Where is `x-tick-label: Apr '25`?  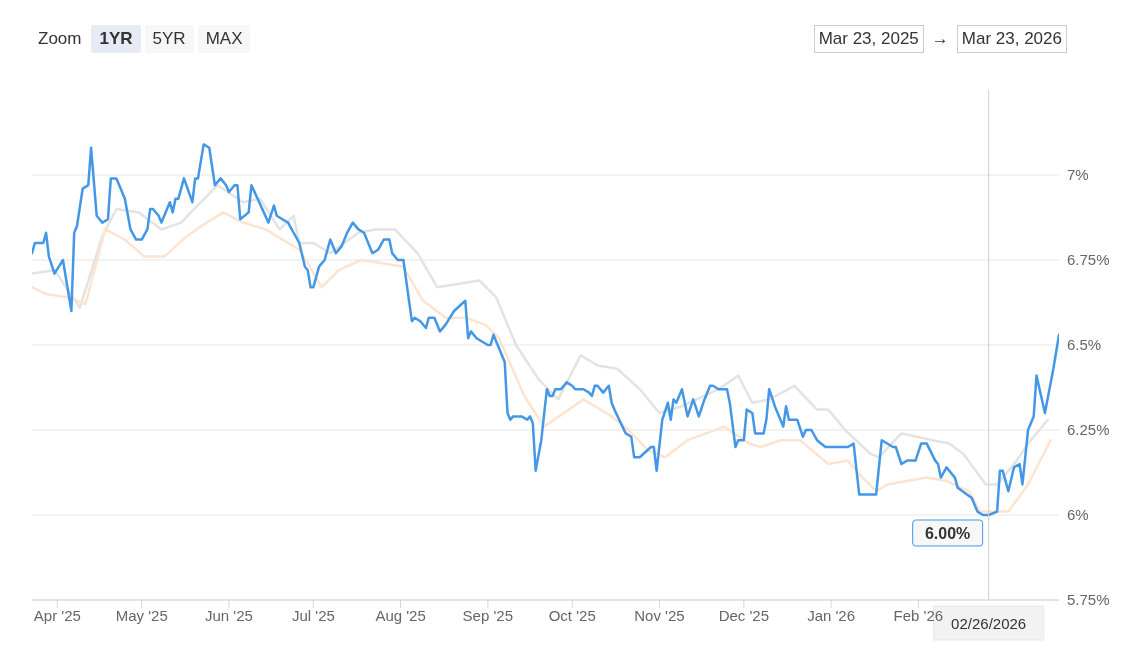 x-tick-label: Apr '25 is located at coordinates (57, 615).